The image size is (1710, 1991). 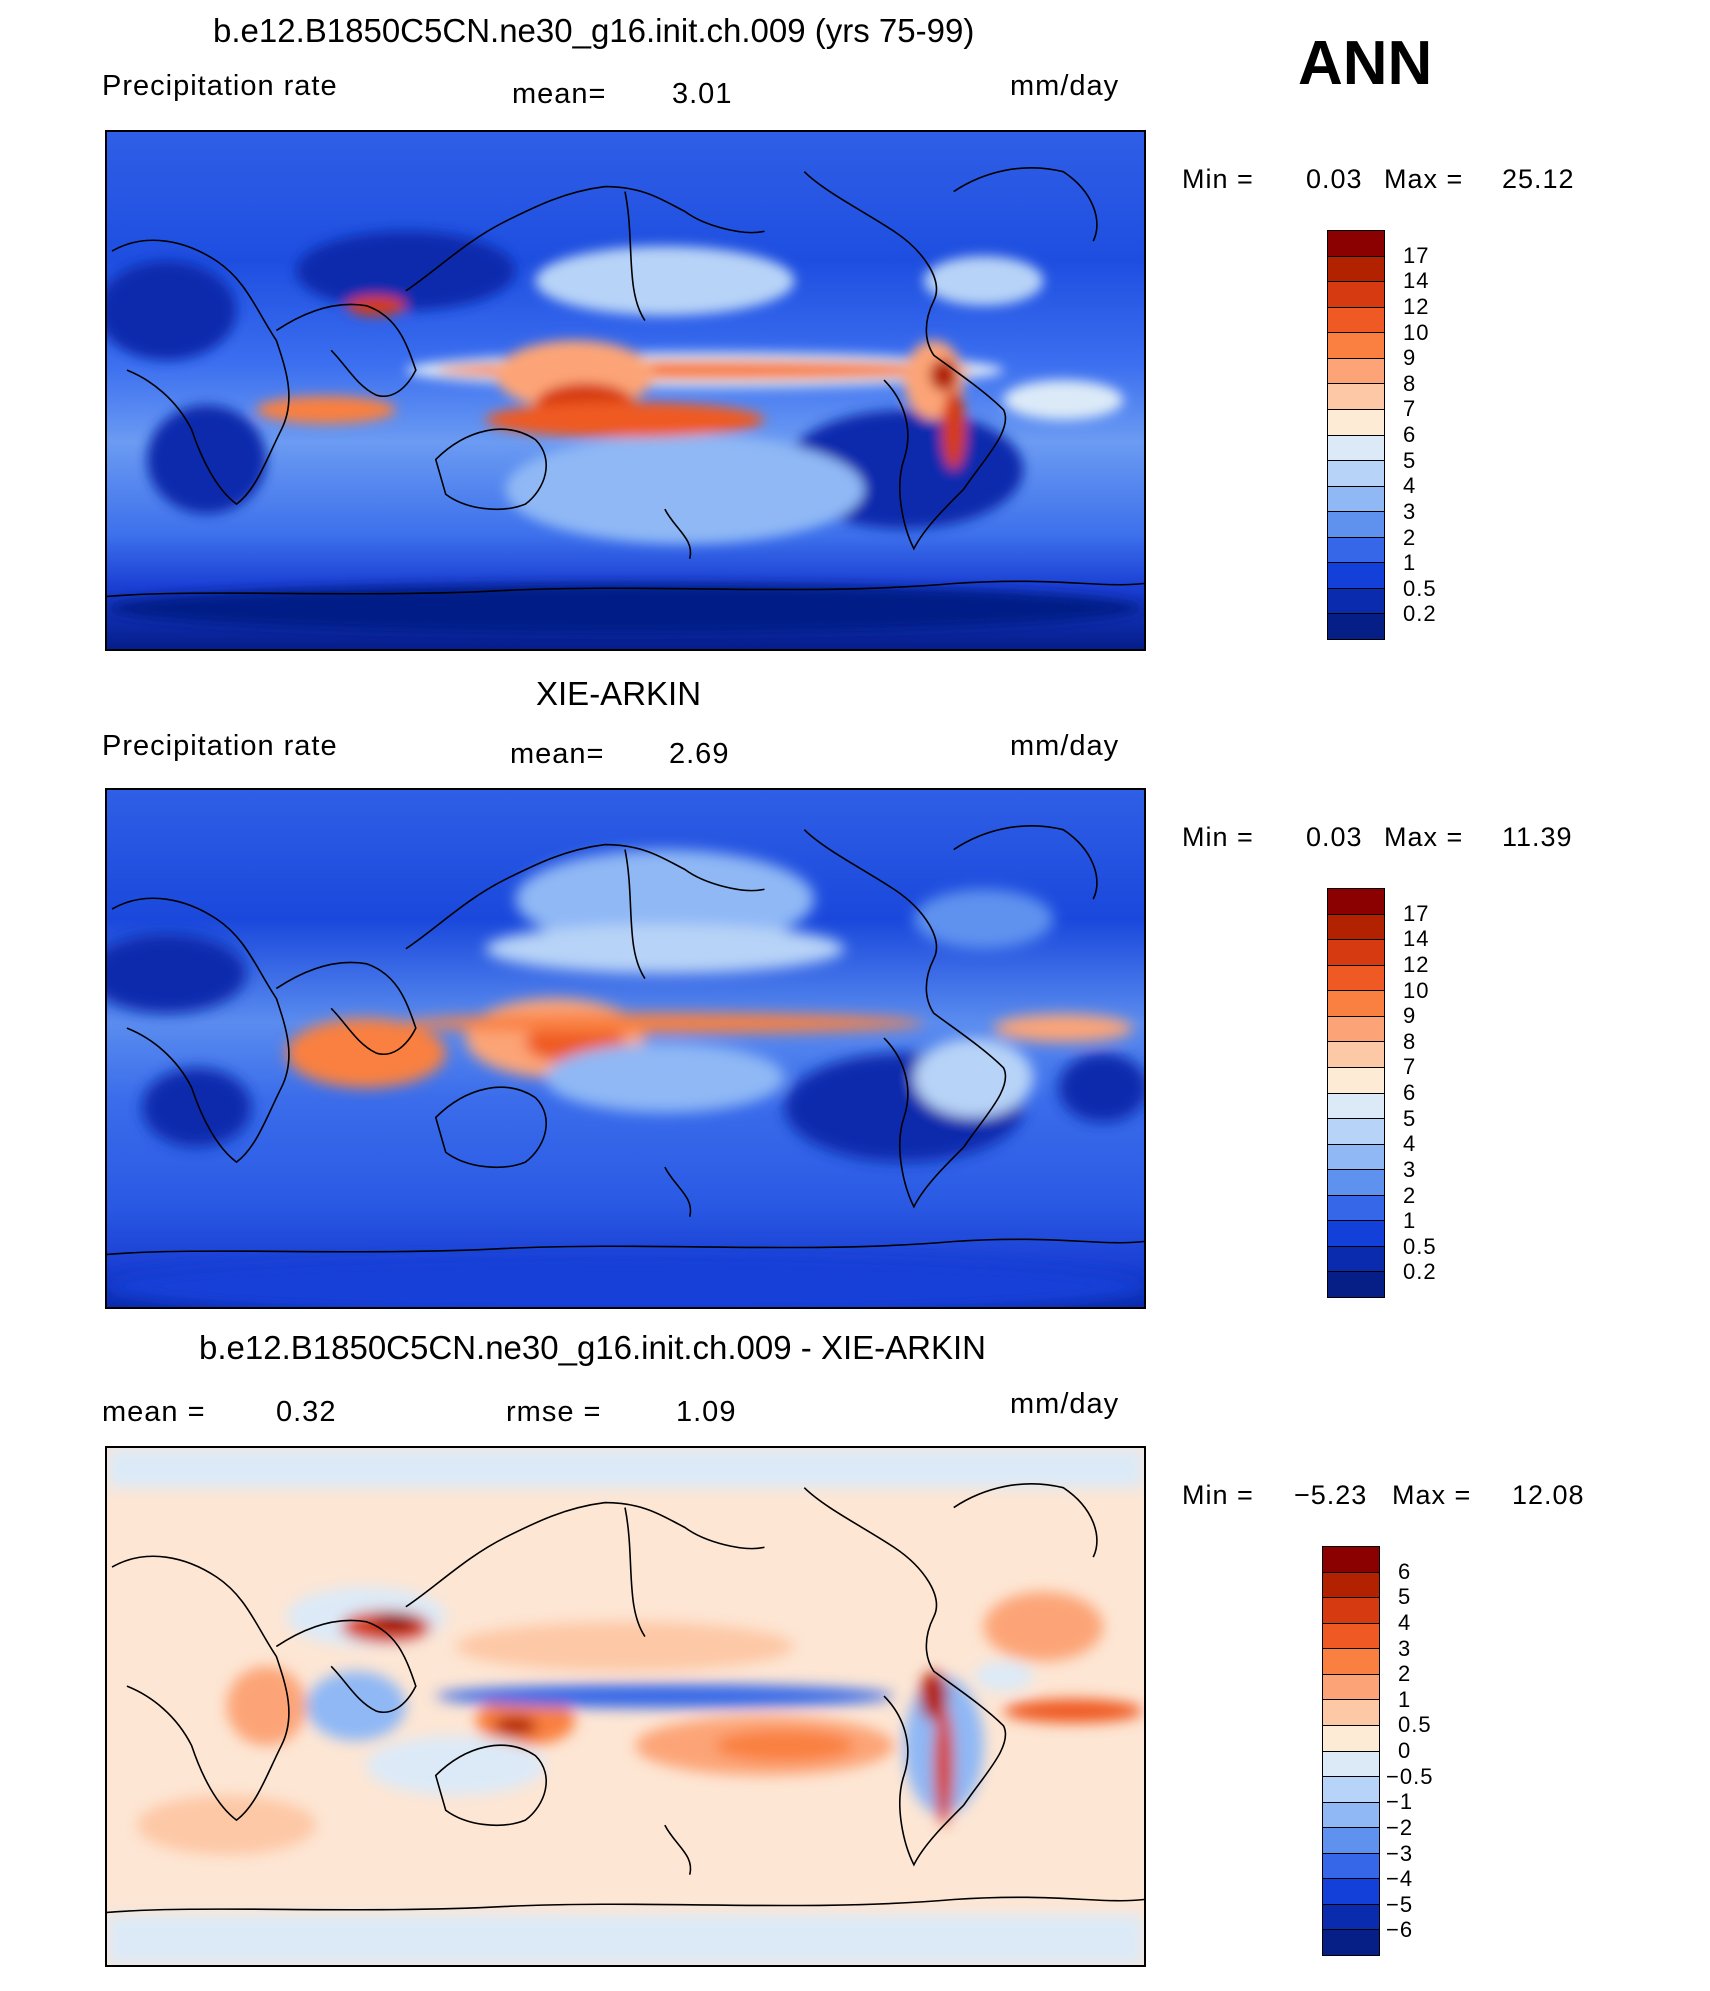 I want to click on colorbar-tick-label: 0, so click(x=1405, y=1750).